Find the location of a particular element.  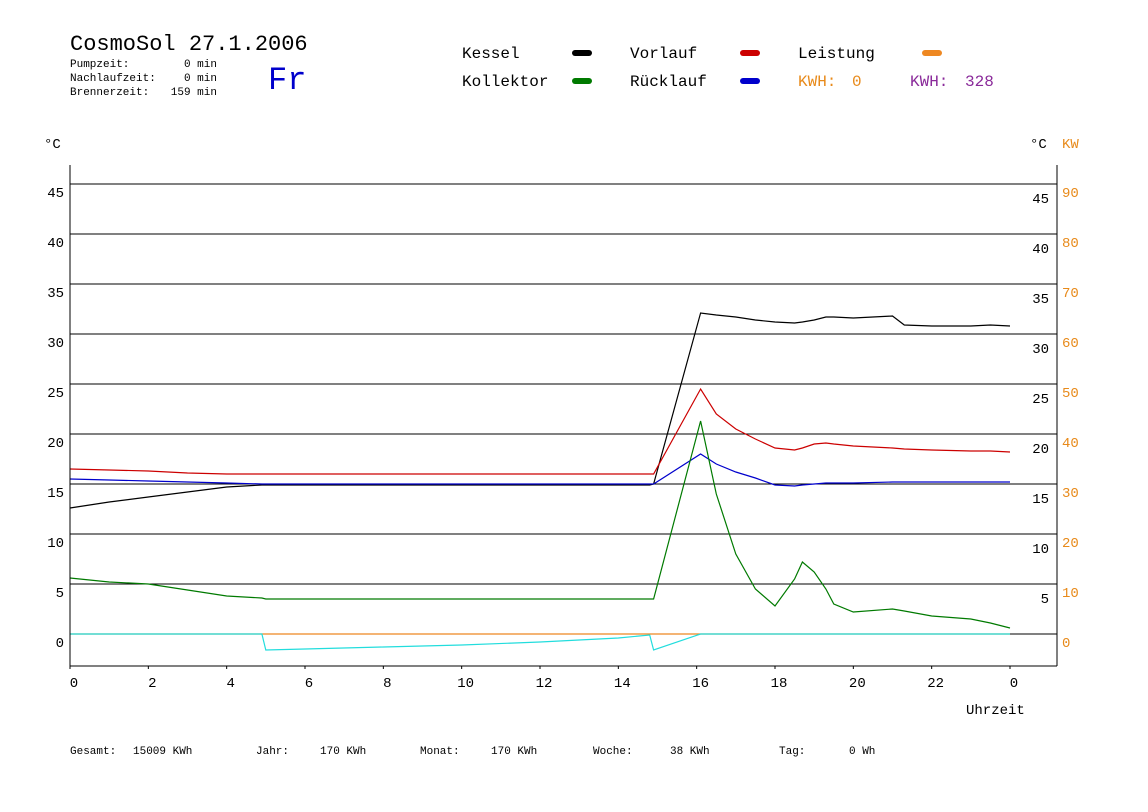

y-tick-label-right: 5 is located at coordinates (1045, 600).